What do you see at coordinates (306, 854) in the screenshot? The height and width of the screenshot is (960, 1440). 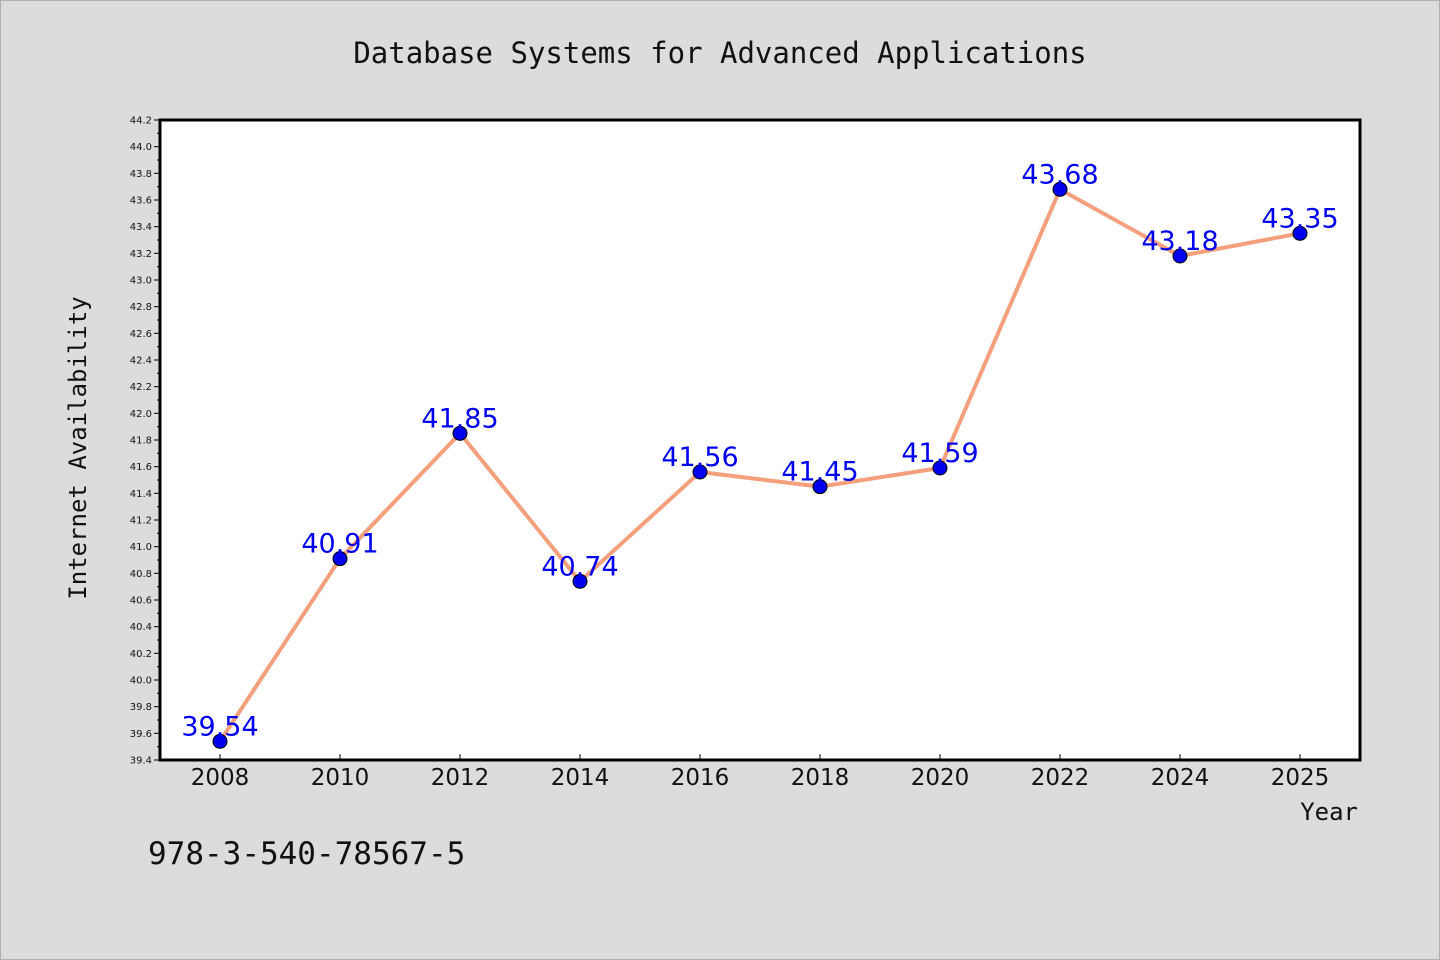 I see `isbn-footnote: 978-3-540-78567-5` at bounding box center [306, 854].